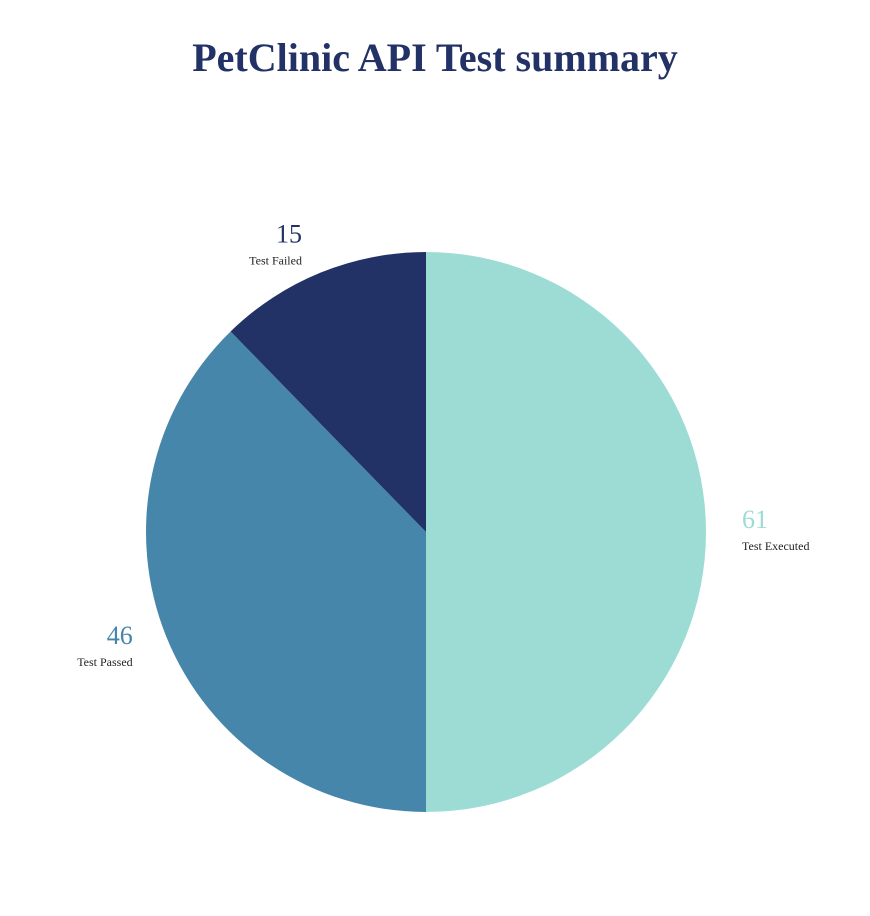  I want to click on pie-category-label-test-failed: Test Failed, so click(275, 261).